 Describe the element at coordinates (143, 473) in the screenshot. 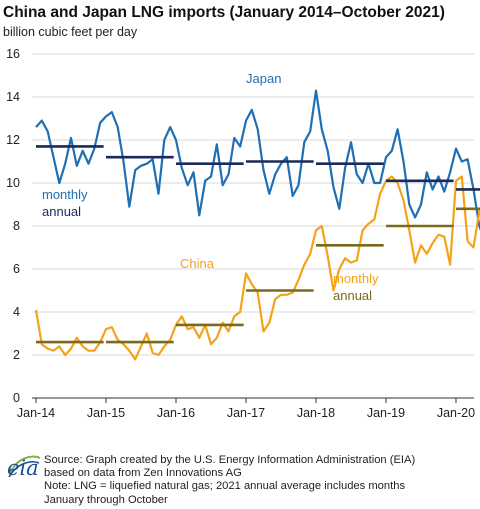

I see `source-line-2: based on data from Zen Innovations AG` at that location.